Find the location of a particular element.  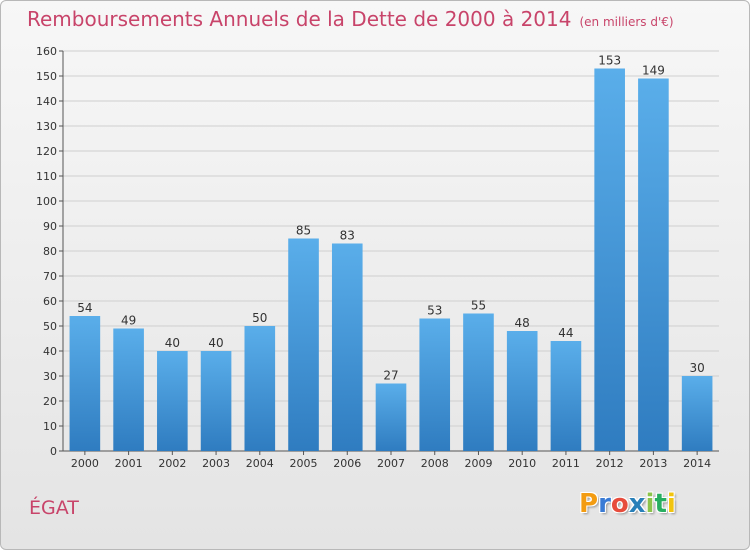

proxiti-logo: Proxiti is located at coordinates (627, 504).